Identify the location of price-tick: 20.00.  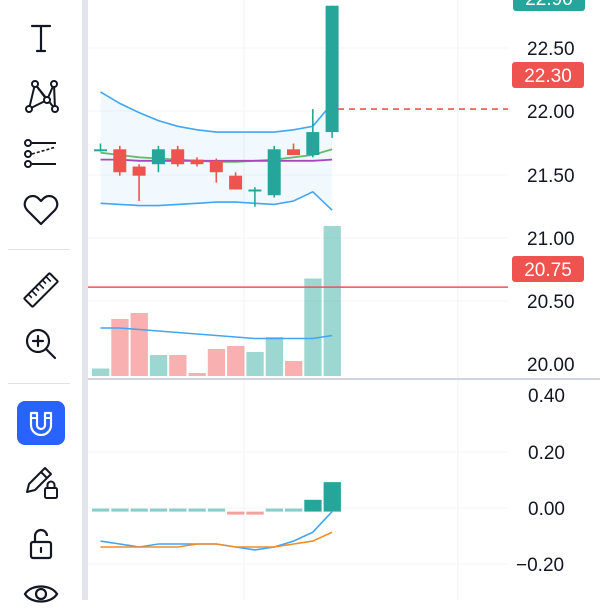
(551, 365).